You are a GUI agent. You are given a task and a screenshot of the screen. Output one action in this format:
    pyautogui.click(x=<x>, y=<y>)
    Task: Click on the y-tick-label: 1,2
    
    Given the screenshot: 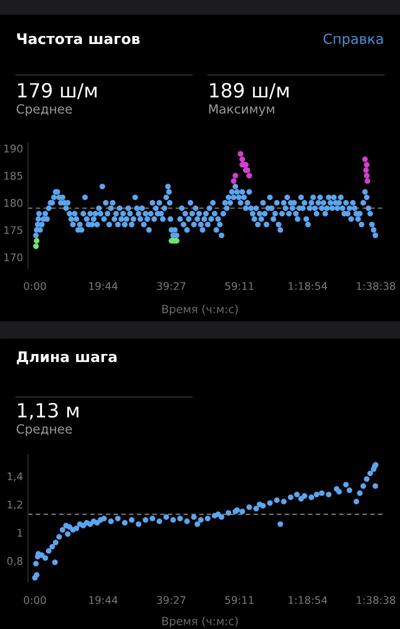 What is the action you would take?
    pyautogui.click(x=15, y=505)
    